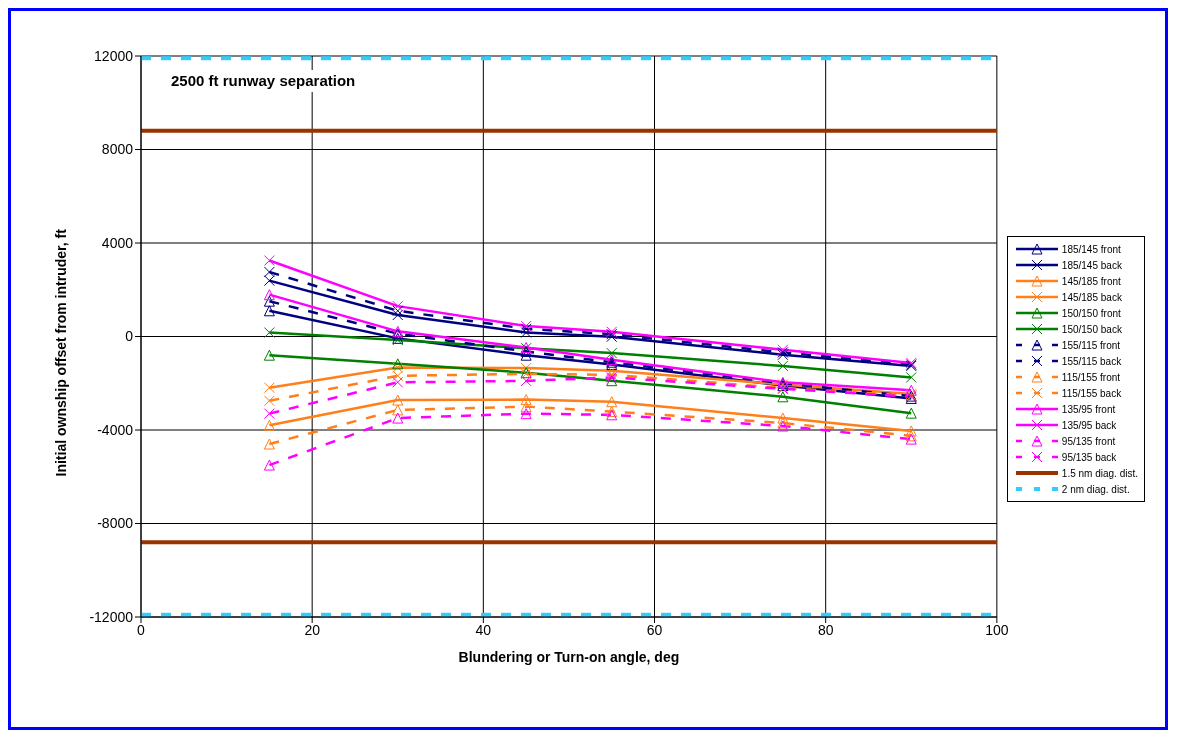 This screenshot has height=741, width=1180. What do you see at coordinates (569, 657) in the screenshot?
I see `x-axis-title: Blundering or Turn-on angle, deg` at bounding box center [569, 657].